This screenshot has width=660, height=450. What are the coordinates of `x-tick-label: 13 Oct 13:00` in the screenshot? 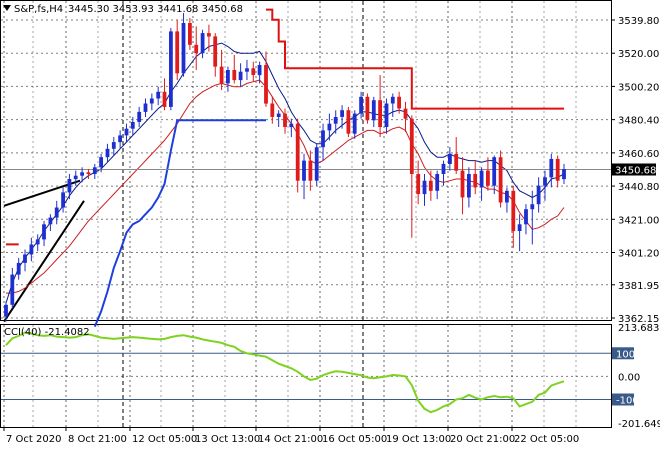 It's located at (227, 439).